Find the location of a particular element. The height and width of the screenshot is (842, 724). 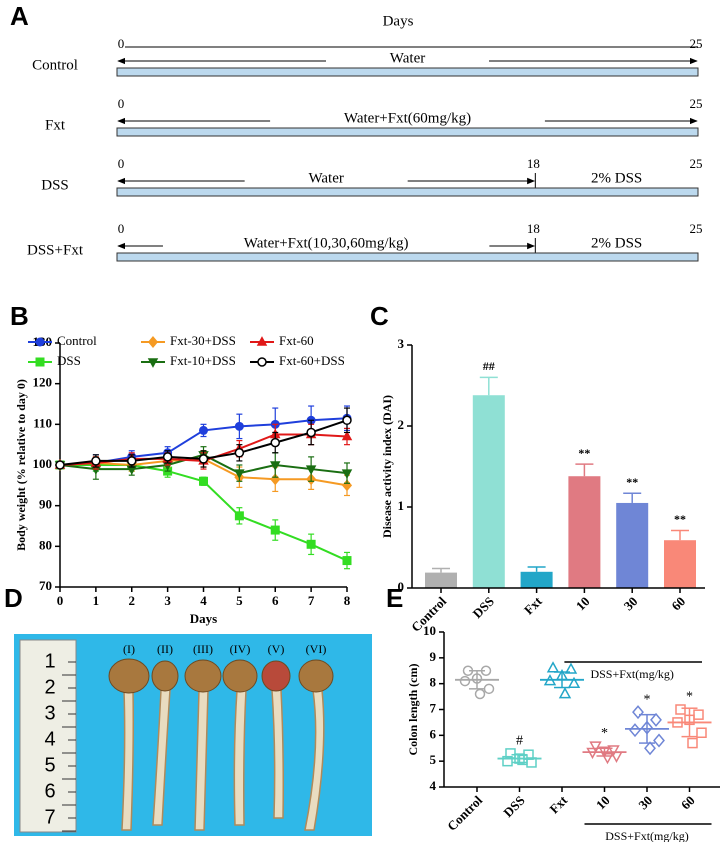

segment-label: Water is located at coordinates (325, 178).